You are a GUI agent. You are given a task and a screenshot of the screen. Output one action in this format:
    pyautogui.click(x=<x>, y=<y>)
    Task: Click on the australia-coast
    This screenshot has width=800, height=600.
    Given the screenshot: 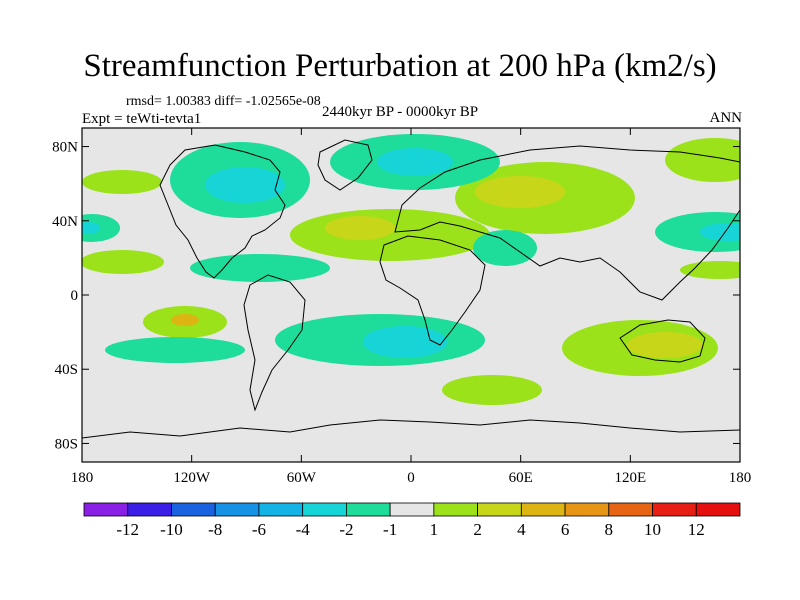 What is the action you would take?
    pyautogui.click(x=662, y=341)
    